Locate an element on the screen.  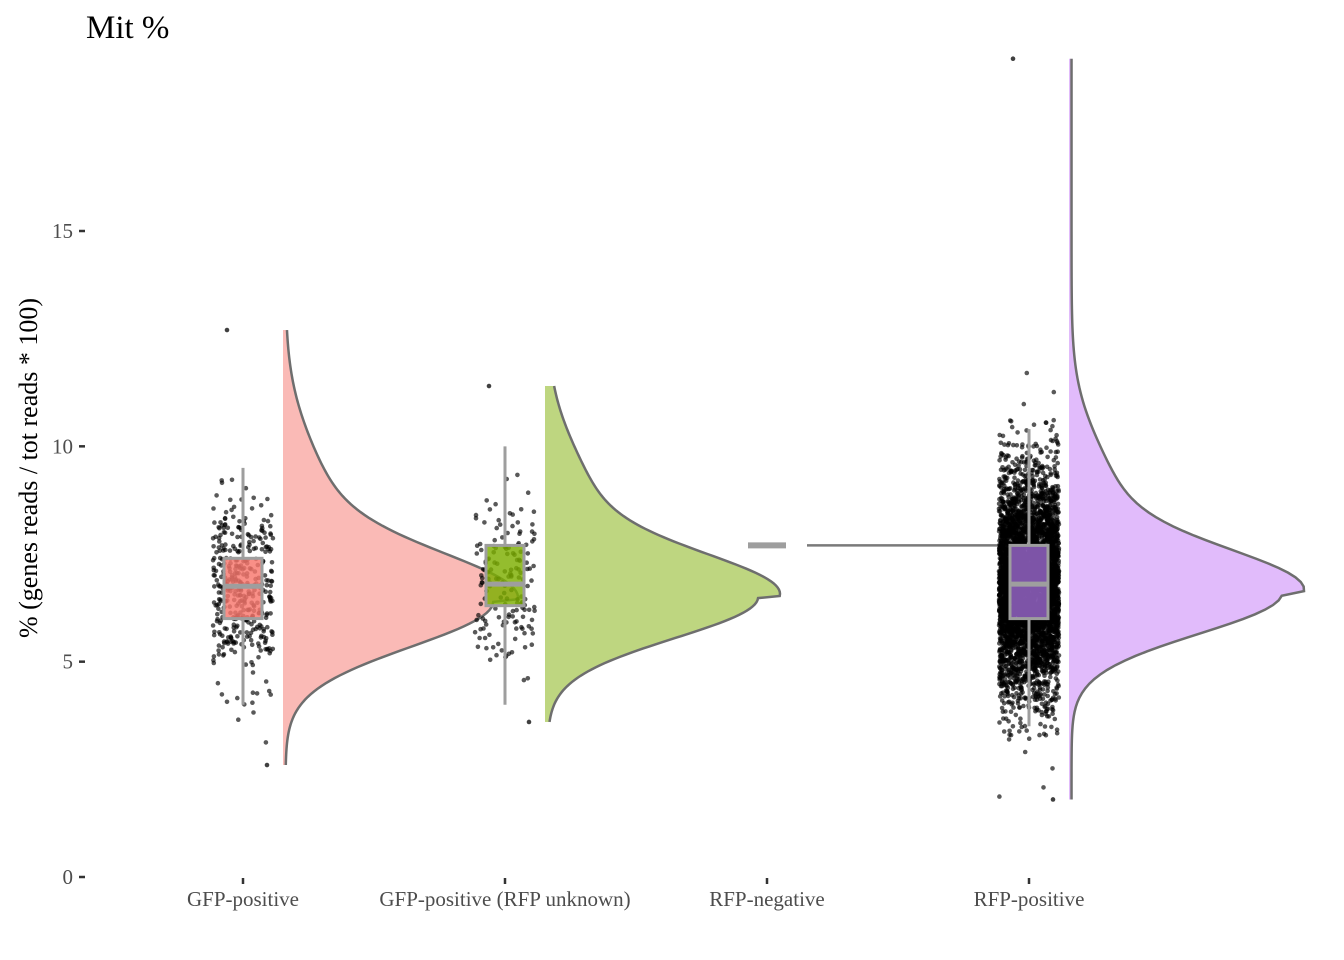
density-cloud is located at coordinates (1186, 429).